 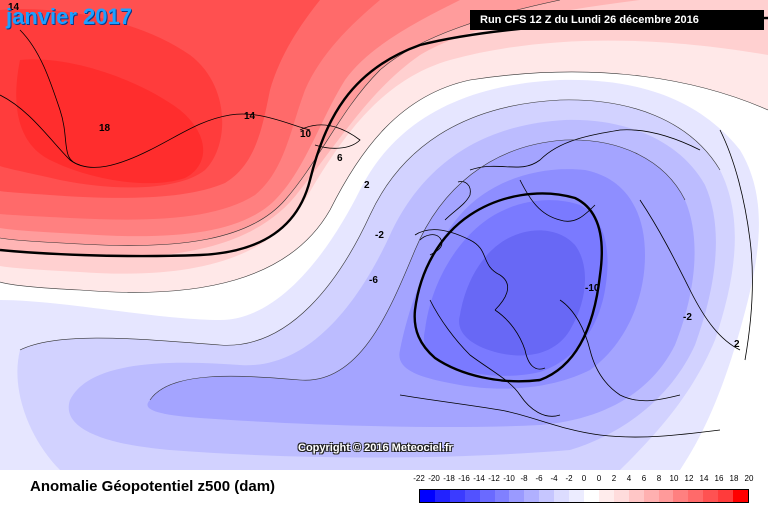 I want to click on legend-tick-label: 20, so click(x=749, y=478).